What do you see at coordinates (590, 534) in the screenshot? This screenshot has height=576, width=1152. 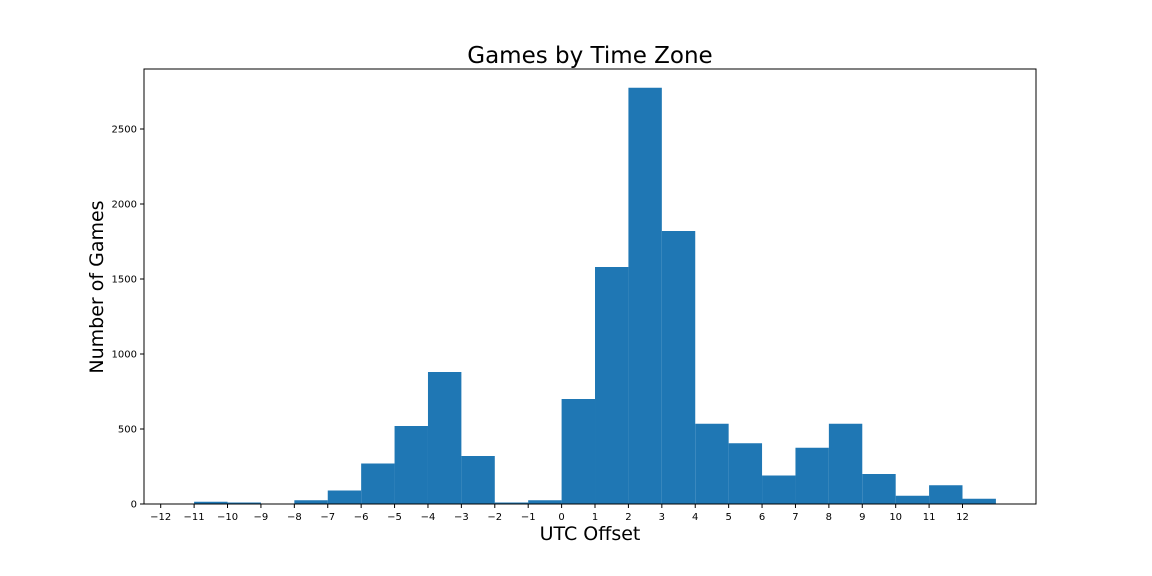 I see `x-axis-label: UTC Offset` at bounding box center [590, 534].